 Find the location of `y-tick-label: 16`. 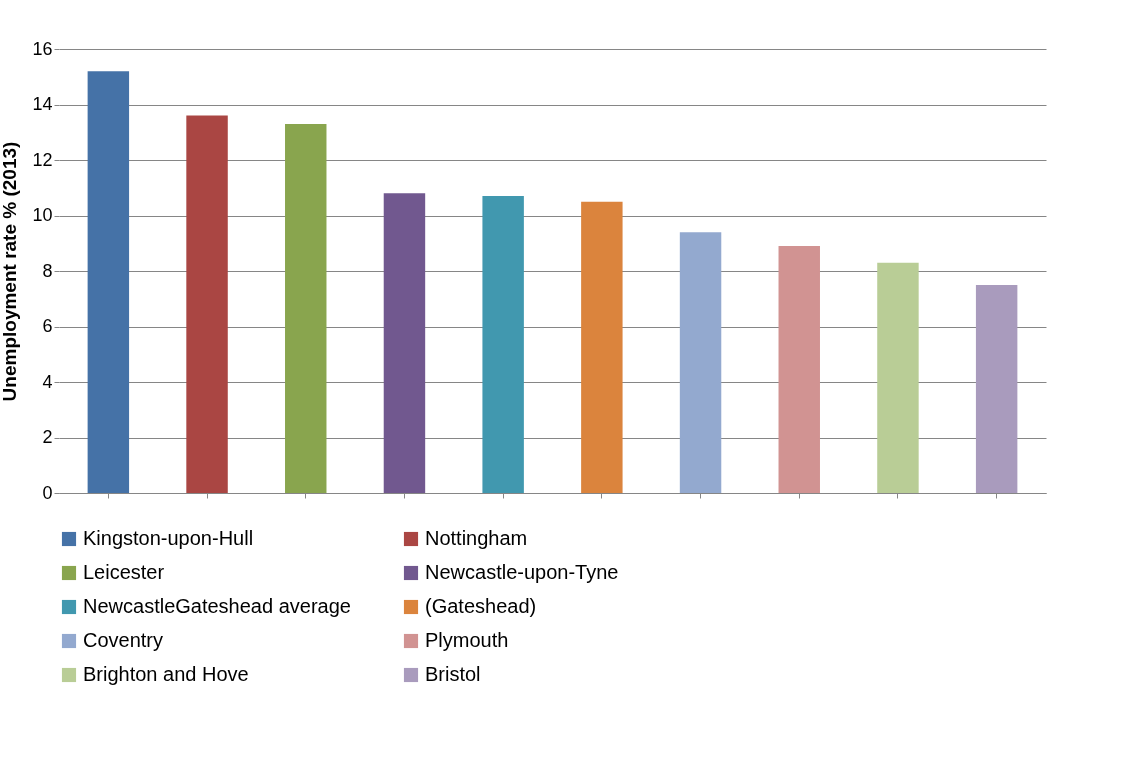

y-tick-label: 16 is located at coordinates (42, 48).